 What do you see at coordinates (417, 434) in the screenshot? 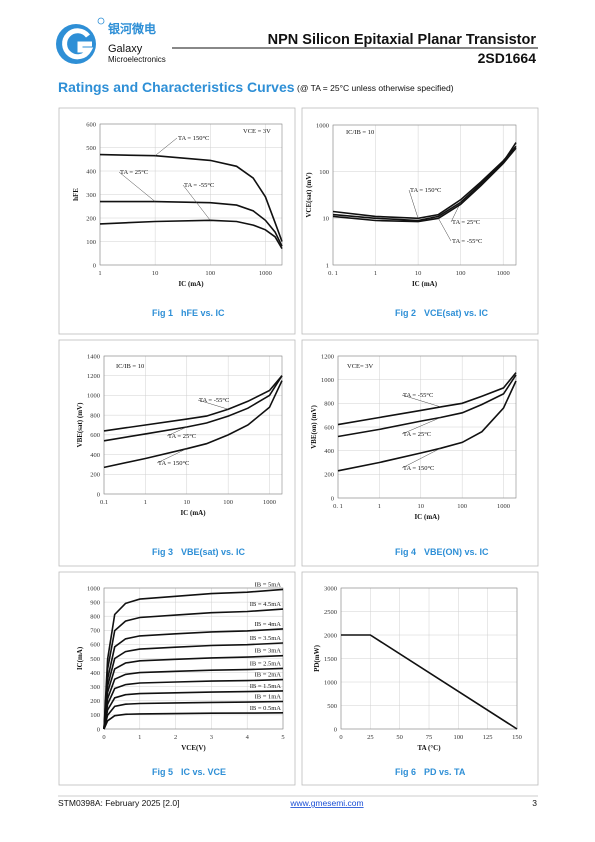
I see `curve-label: TA = 25°C` at bounding box center [417, 434].